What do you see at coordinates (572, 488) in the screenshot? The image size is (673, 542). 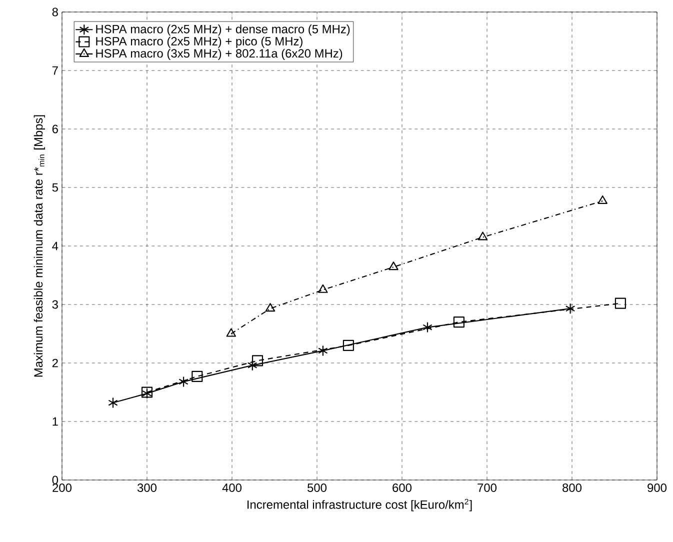 I see `x-tick-label: 800` at bounding box center [572, 488].